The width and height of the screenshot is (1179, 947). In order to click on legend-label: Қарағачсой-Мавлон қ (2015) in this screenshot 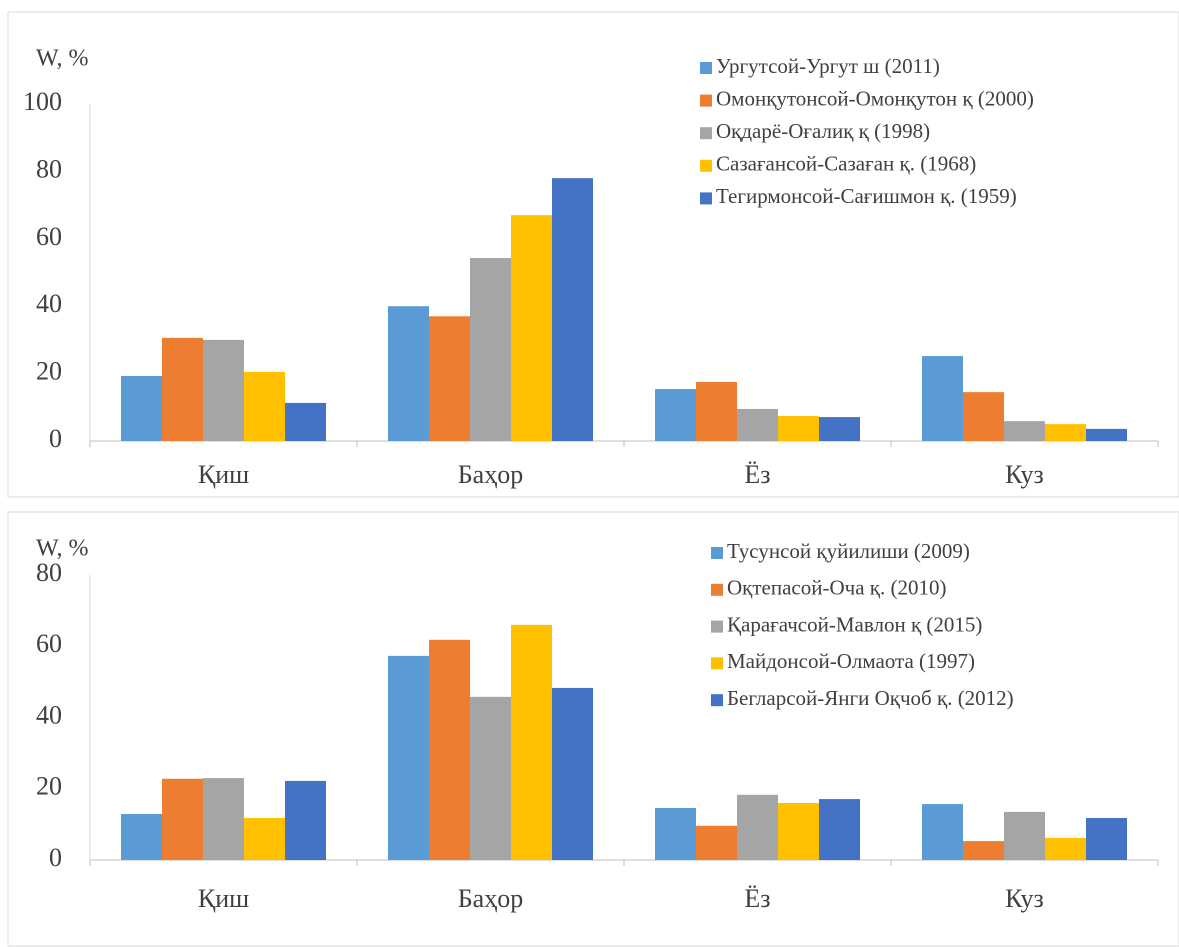, I will do `click(854, 624)`.